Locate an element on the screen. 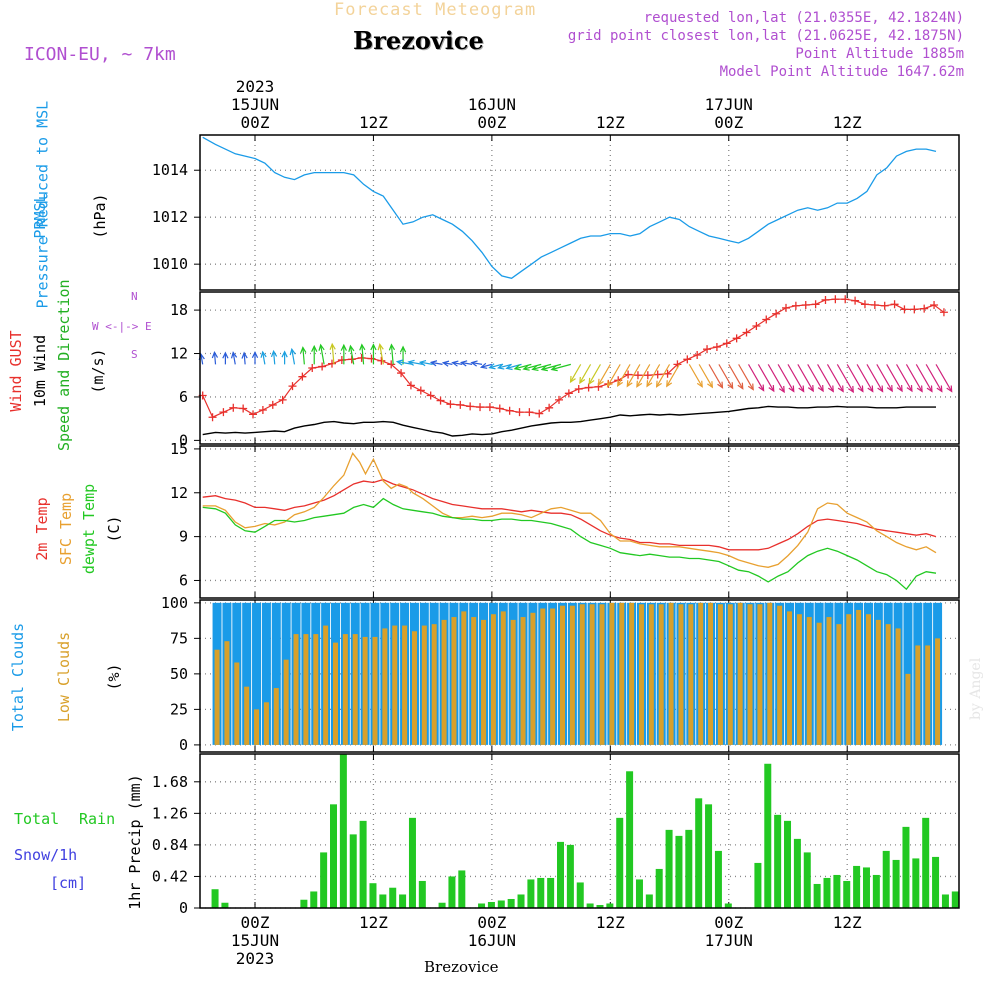 The width and height of the screenshot is (1000, 1000). wind-10m-line is located at coordinates (569, 421).